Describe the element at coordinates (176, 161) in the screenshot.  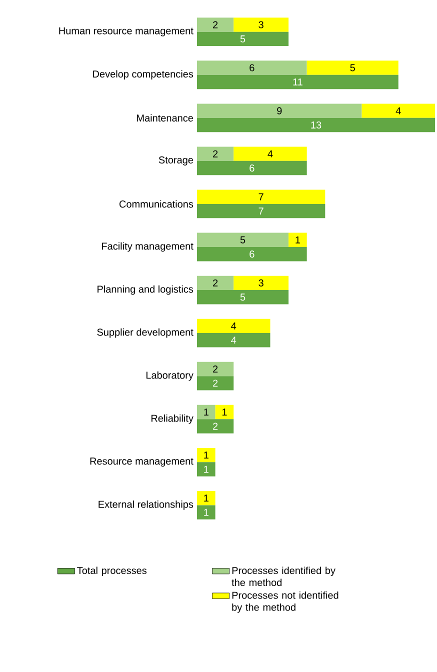
I see `y-tick-label: Storage` at that location.